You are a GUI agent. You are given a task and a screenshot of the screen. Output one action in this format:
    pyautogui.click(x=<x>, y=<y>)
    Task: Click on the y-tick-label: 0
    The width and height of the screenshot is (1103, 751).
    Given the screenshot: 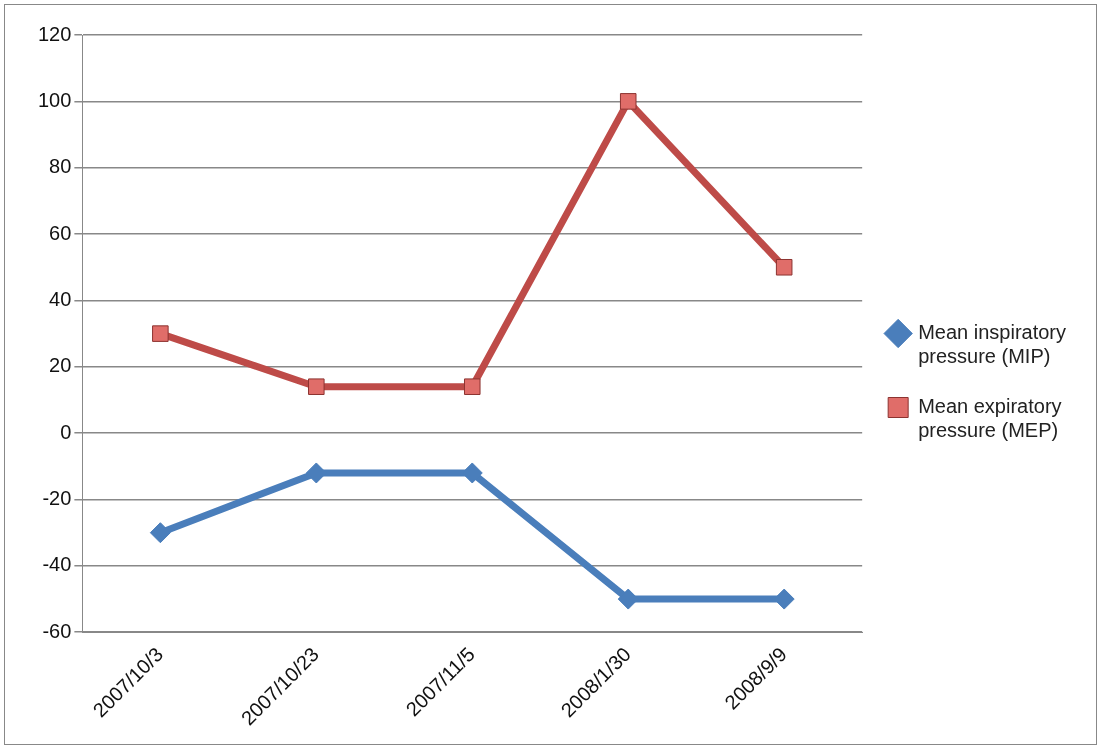 What is the action you would take?
    pyautogui.click(x=66, y=431)
    